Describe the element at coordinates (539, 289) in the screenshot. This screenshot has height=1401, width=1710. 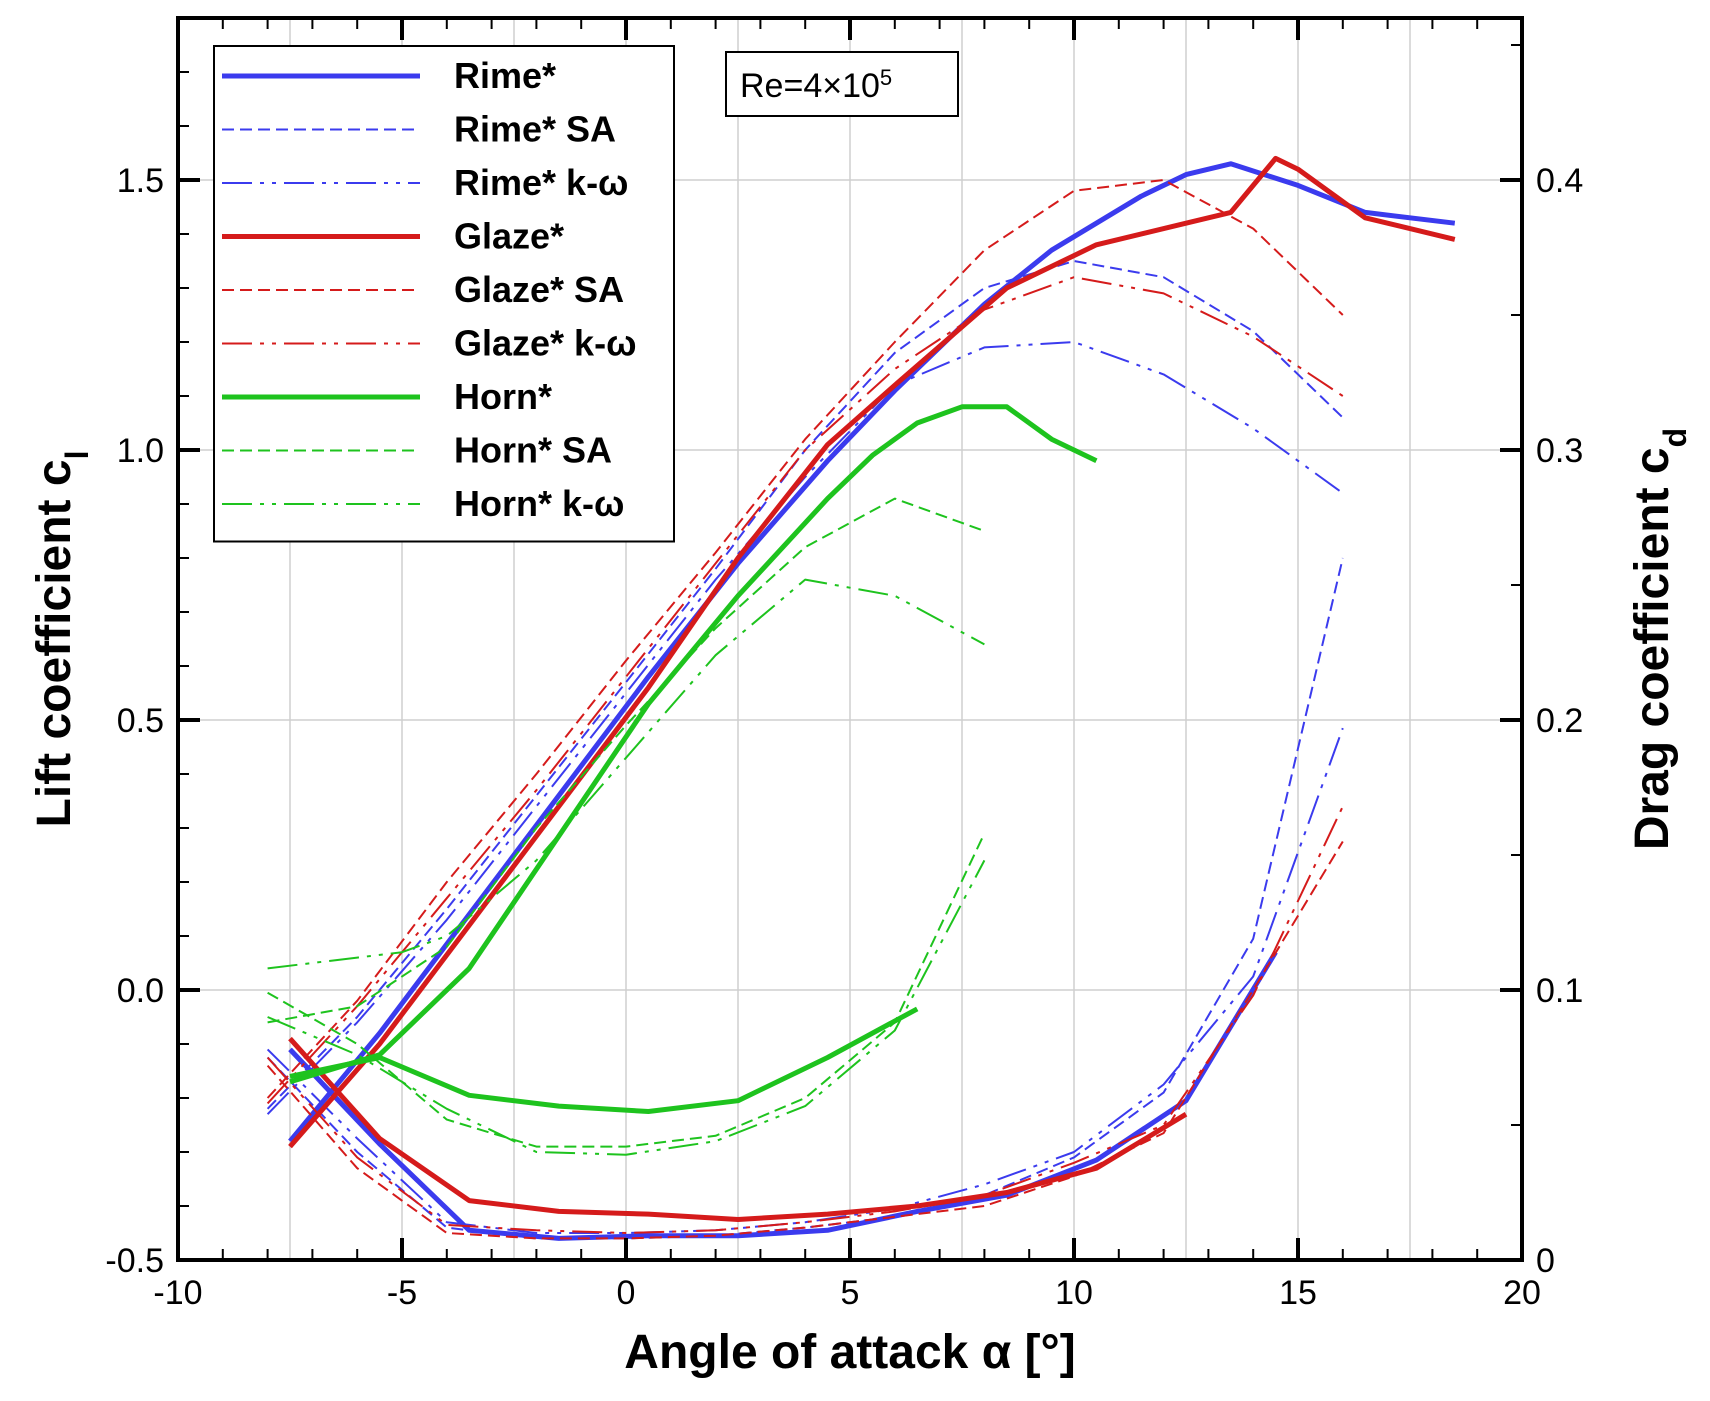
I see `legend-label: Glaze* SA` at that location.